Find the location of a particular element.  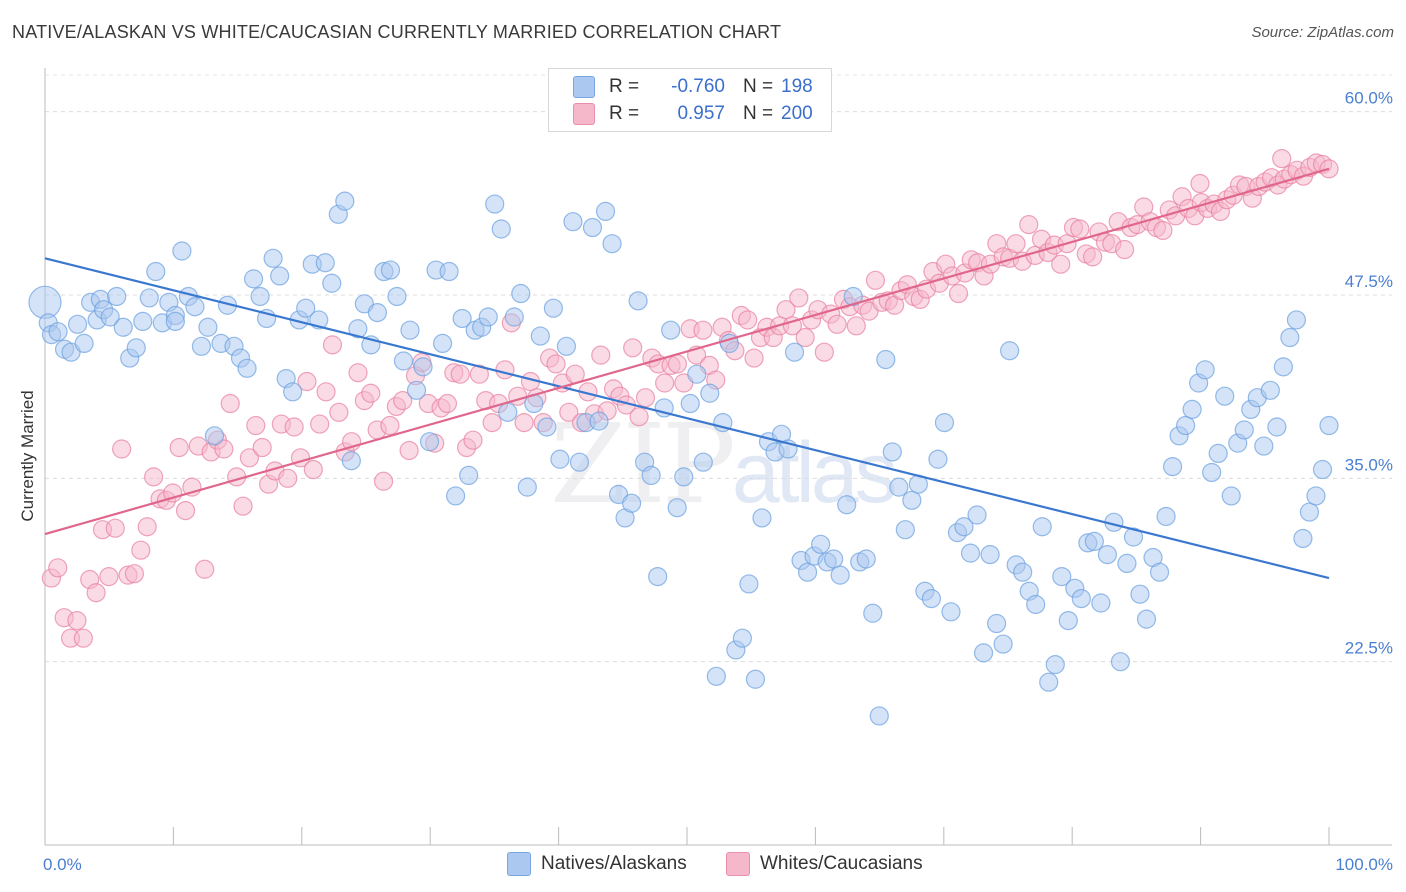

y-tick-label: 47.5% is located at coordinates (1369, 281).